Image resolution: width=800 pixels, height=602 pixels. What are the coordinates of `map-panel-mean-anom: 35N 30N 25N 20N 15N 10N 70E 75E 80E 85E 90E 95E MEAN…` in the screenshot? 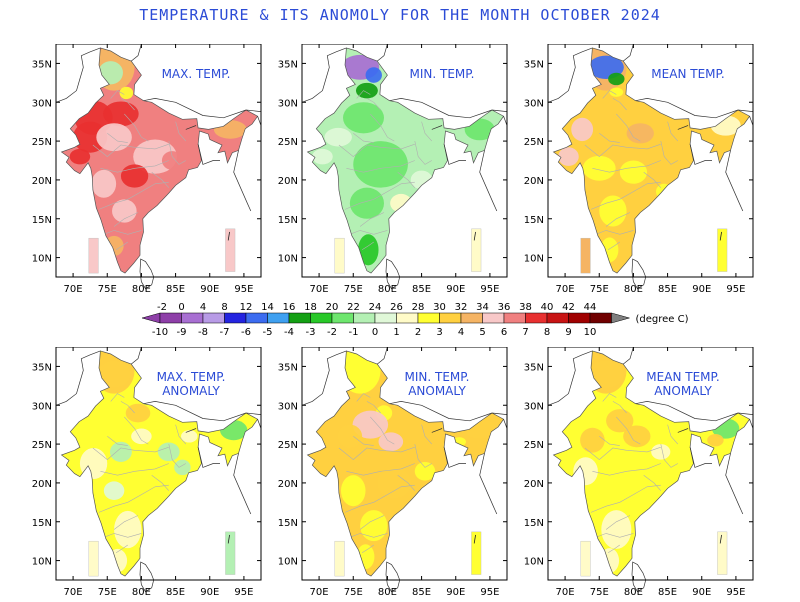 It's located at (639, 472).